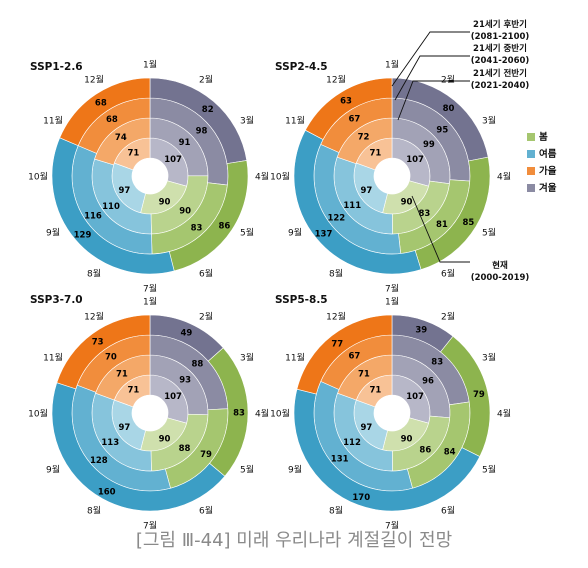 The width and height of the screenshot is (588, 568). Describe the element at coordinates (336, 218) in the screenshot. I see `summer-ring-2-value-label: 122` at that location.